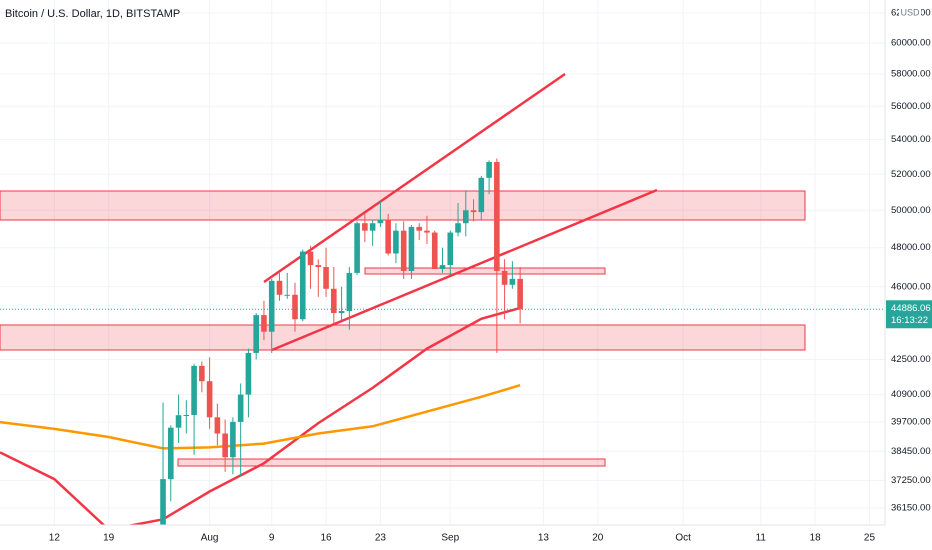  Describe the element at coordinates (598, 538) in the screenshot. I see `x-tick-label: 20` at that location.